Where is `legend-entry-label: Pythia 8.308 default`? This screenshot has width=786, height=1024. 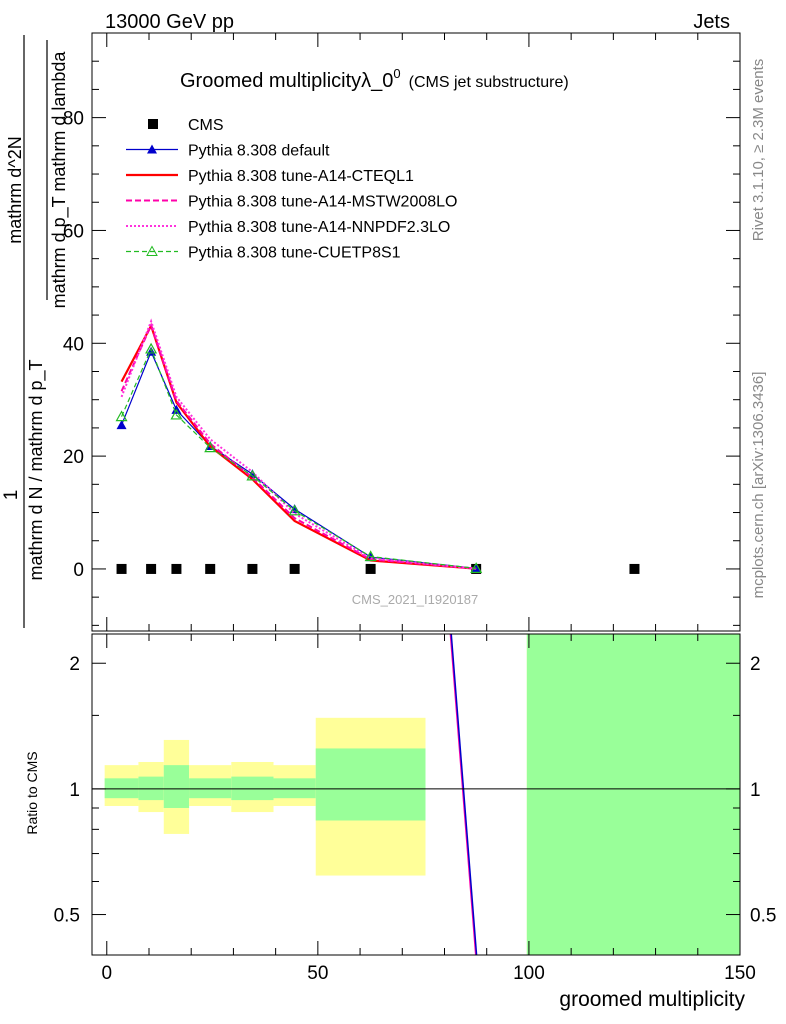
legend-entry-label: Pythia 8.308 default is located at coordinates (259, 151).